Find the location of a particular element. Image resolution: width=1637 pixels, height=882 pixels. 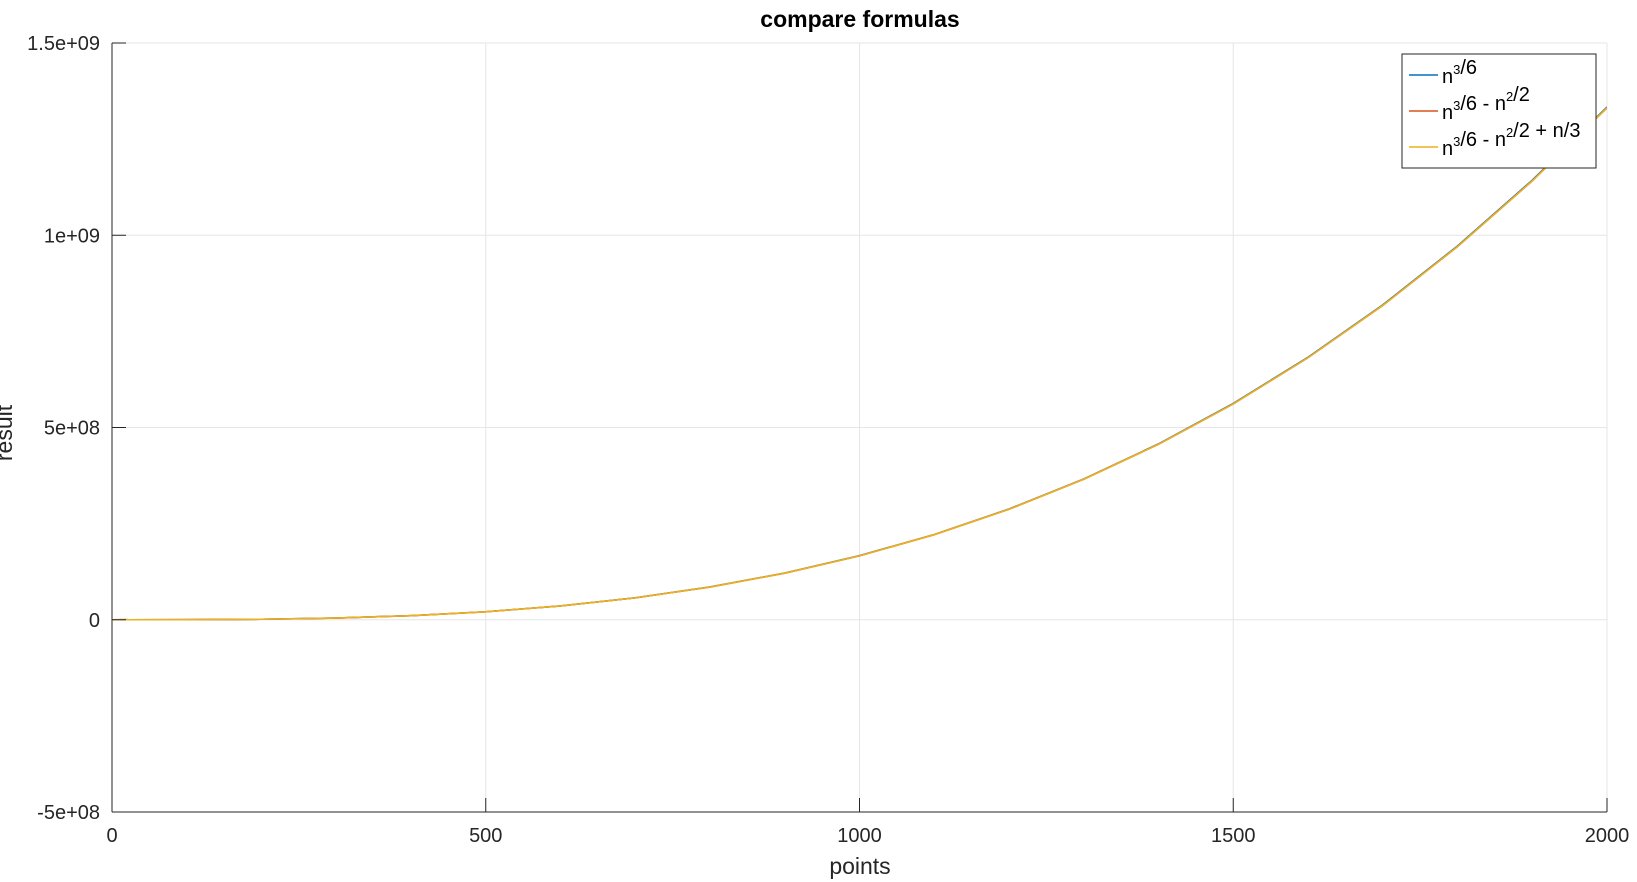

y-tick-label: 1.5e+09 is located at coordinates (63, 44).